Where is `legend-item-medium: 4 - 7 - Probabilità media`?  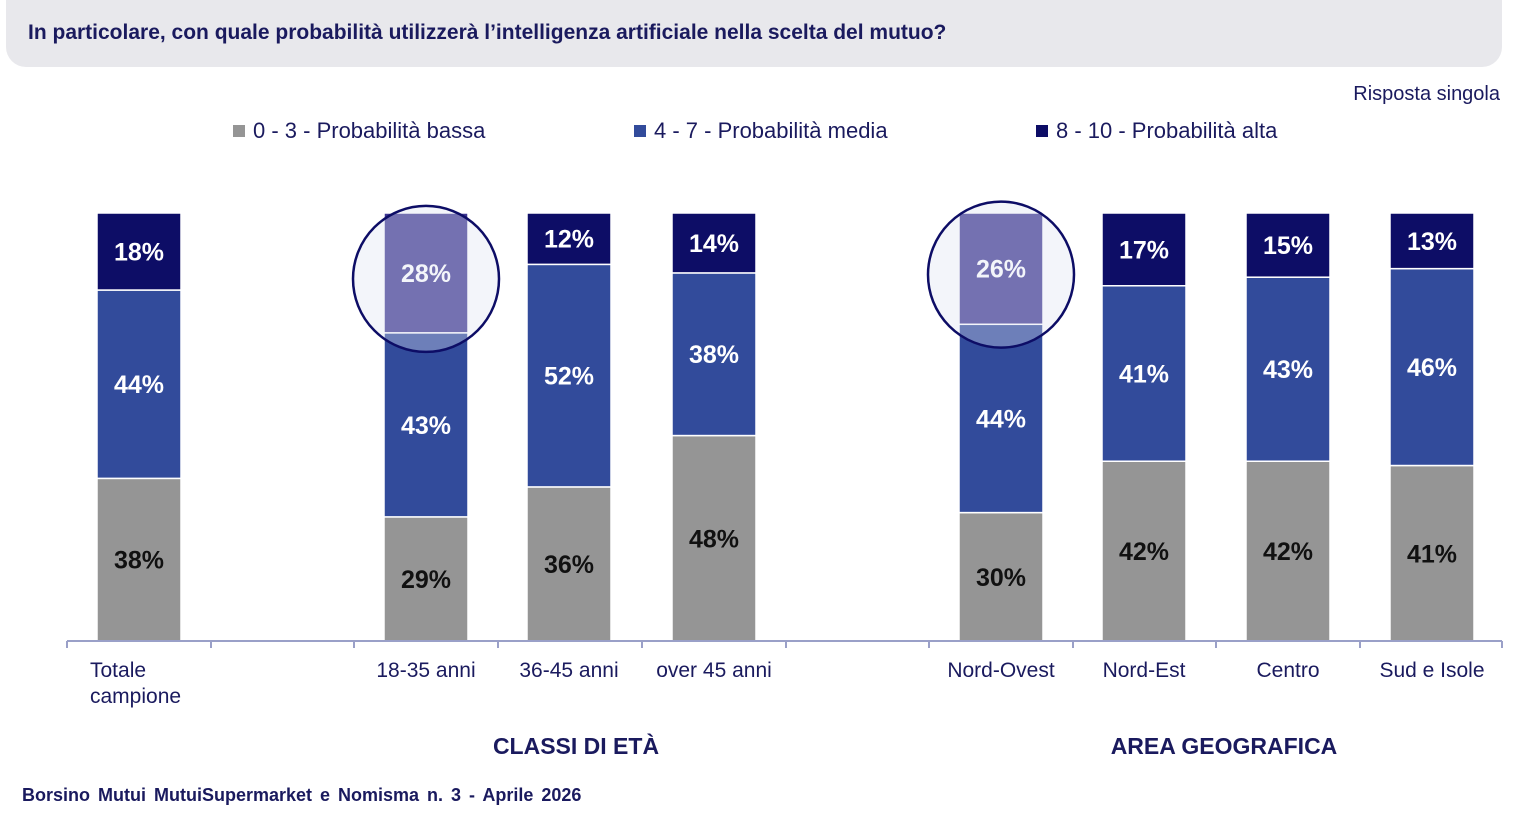 legend-item-medium: 4 - 7 - Probabilità media is located at coordinates (761, 130).